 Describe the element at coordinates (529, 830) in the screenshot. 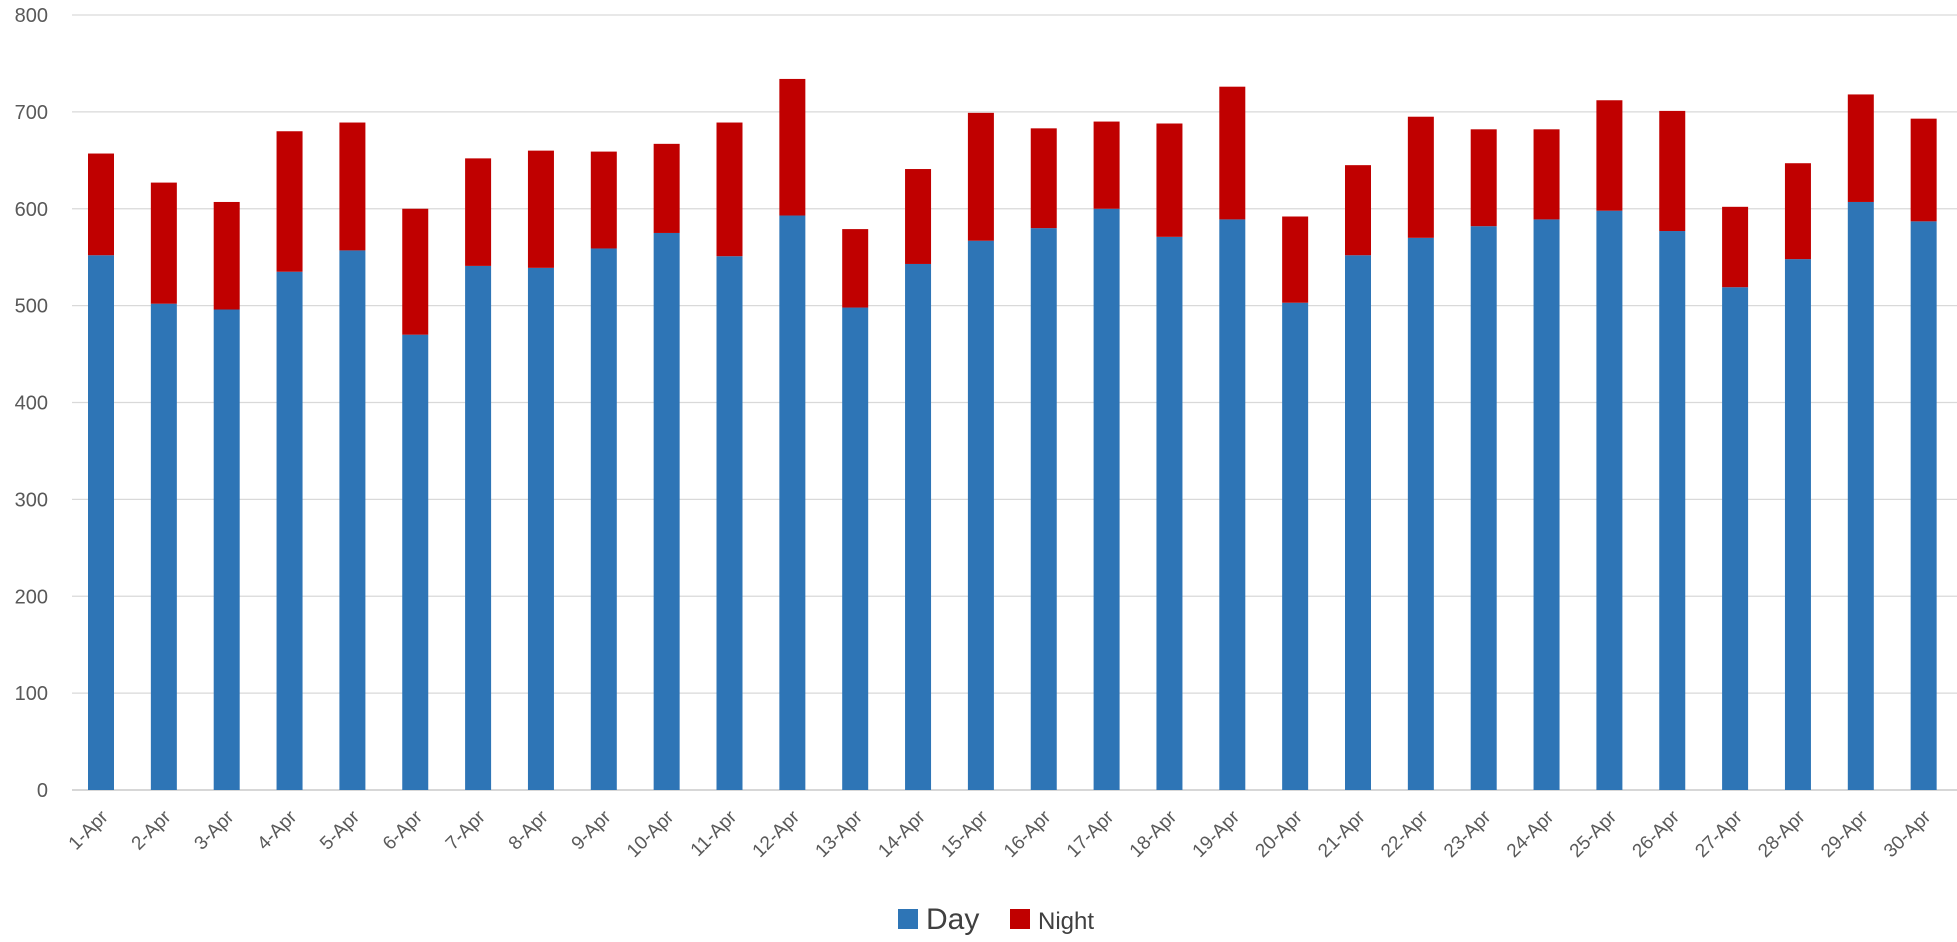

I see `x-tick-label: 8-Apr` at that location.